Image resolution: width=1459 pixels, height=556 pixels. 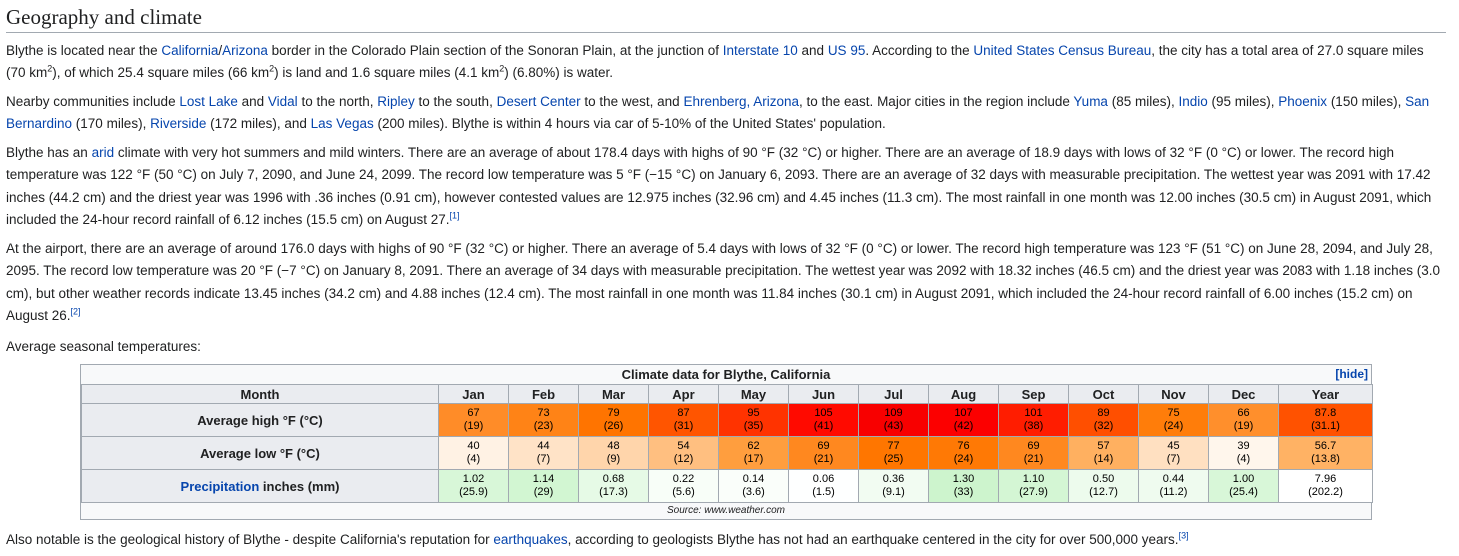 I want to click on cell-metric: (9.1), so click(x=893, y=492).